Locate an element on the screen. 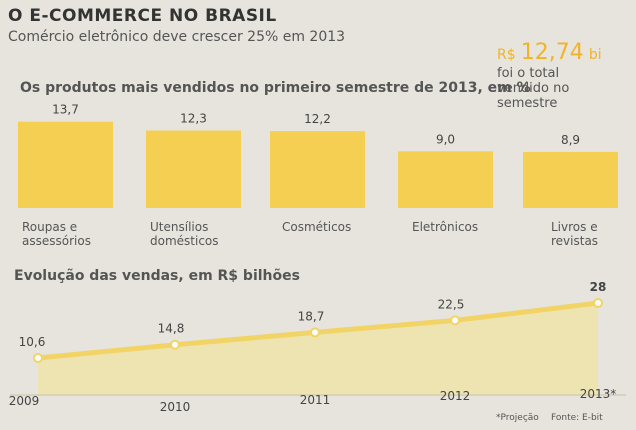  highlight: R$ 12,74 bi is located at coordinates (549, 52).